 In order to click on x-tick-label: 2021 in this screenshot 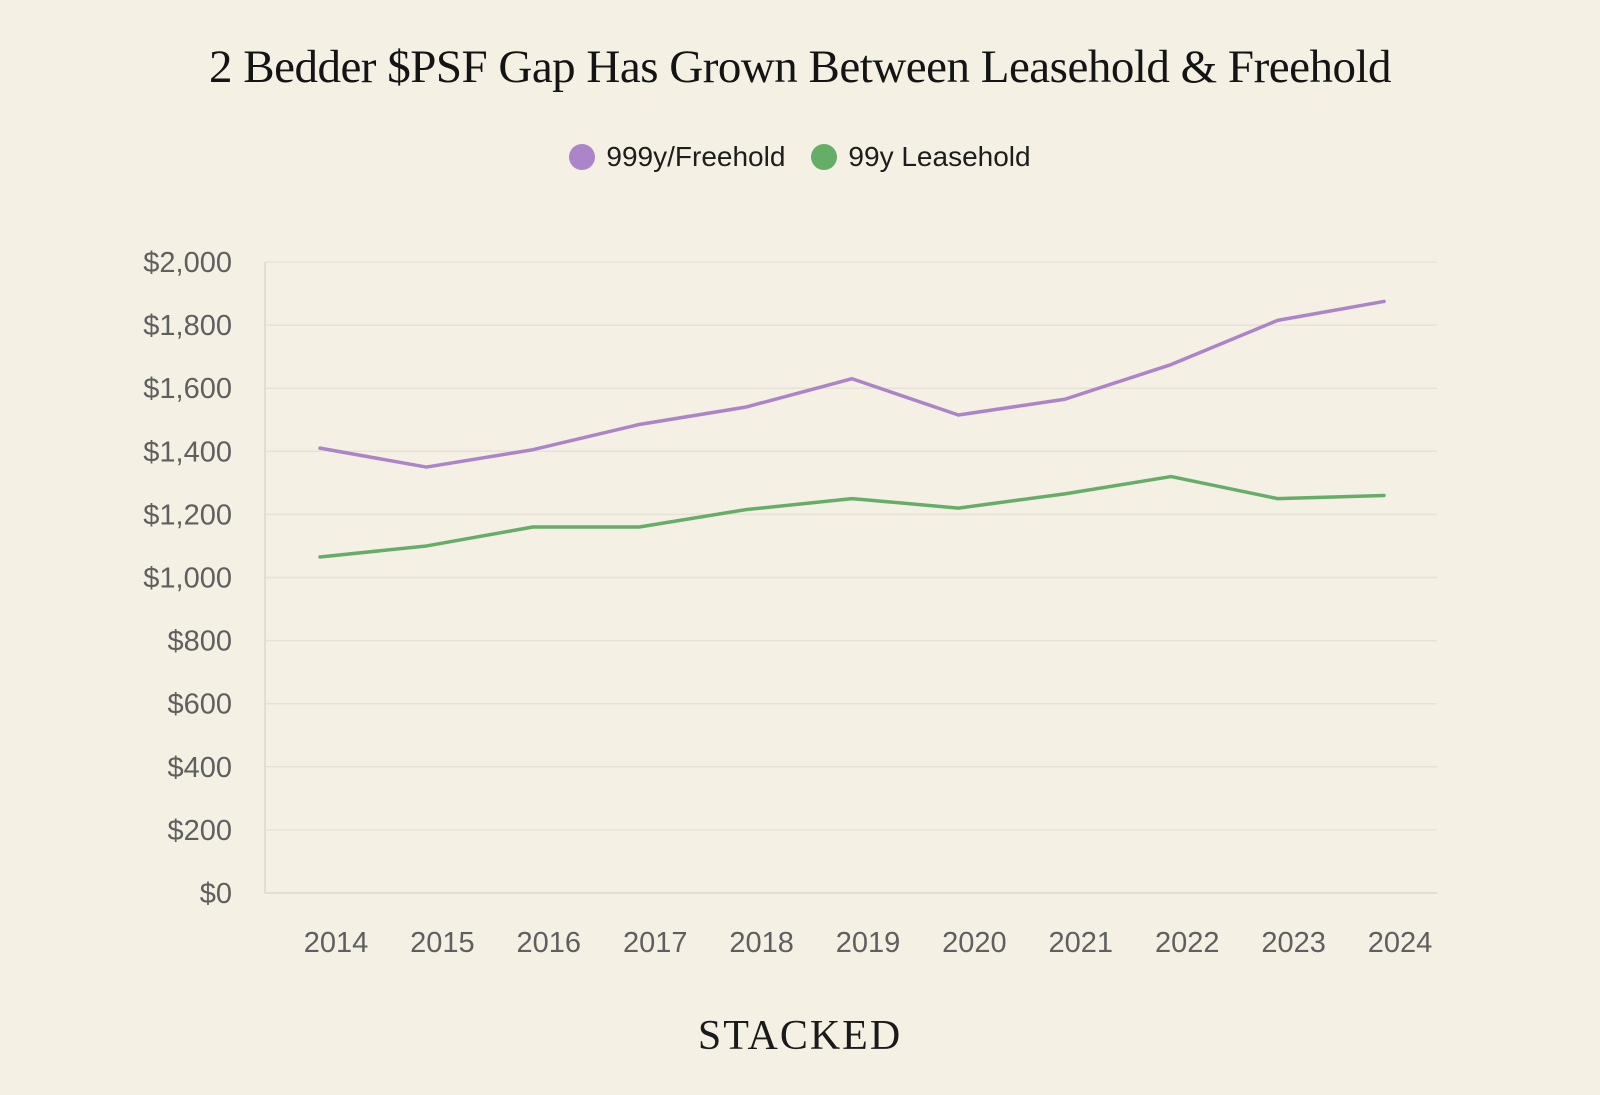, I will do `click(1081, 943)`.